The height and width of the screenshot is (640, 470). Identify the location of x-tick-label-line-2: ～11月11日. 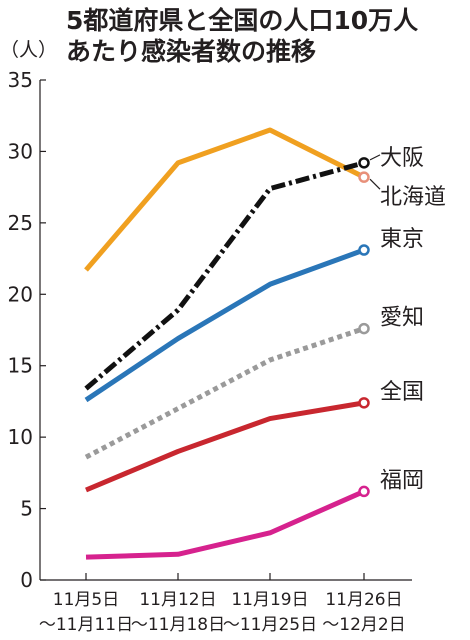
(86, 625).